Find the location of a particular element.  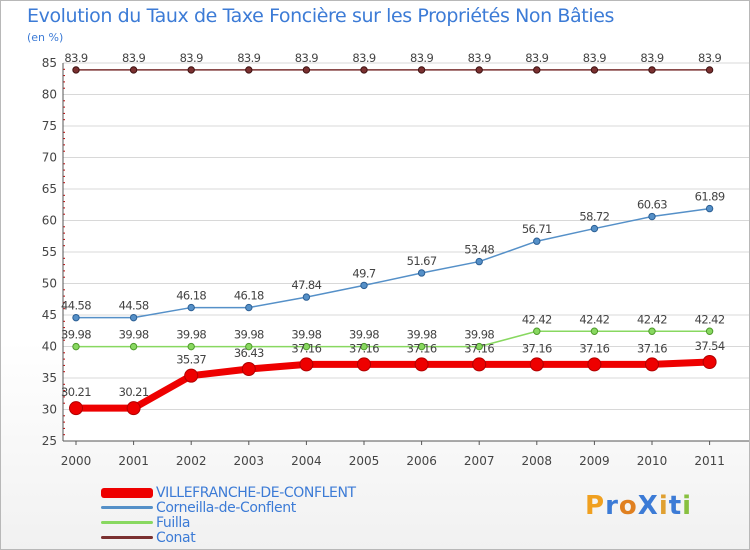

data-label-corneilla-de-conflent: 49.7 is located at coordinates (363, 273).